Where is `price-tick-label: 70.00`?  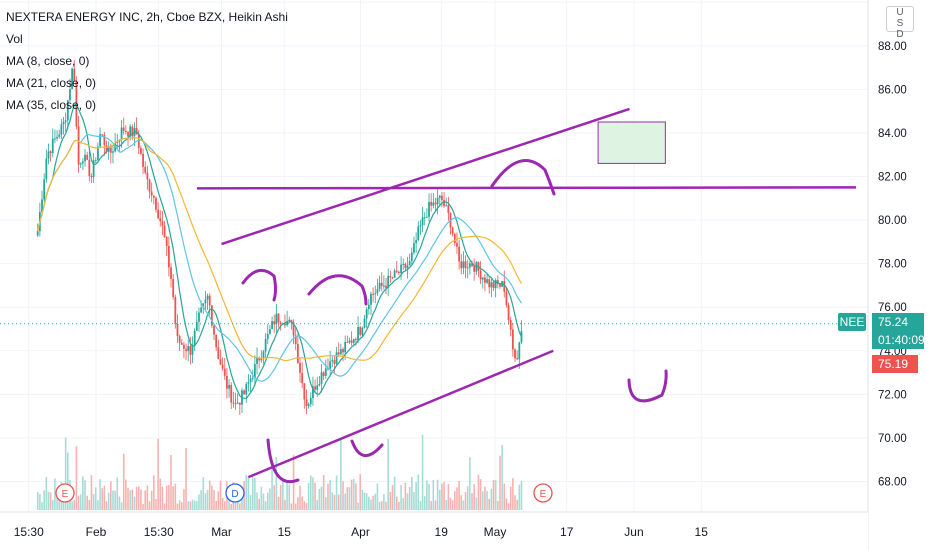
price-tick-label: 70.00 is located at coordinates (892, 439).